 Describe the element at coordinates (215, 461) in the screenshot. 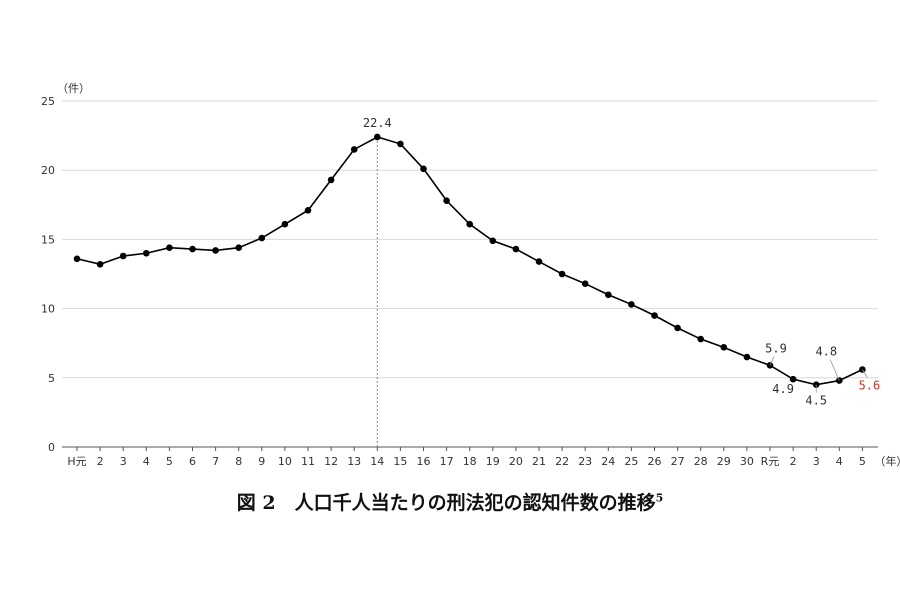

I see `x-tick-label: 7` at that location.